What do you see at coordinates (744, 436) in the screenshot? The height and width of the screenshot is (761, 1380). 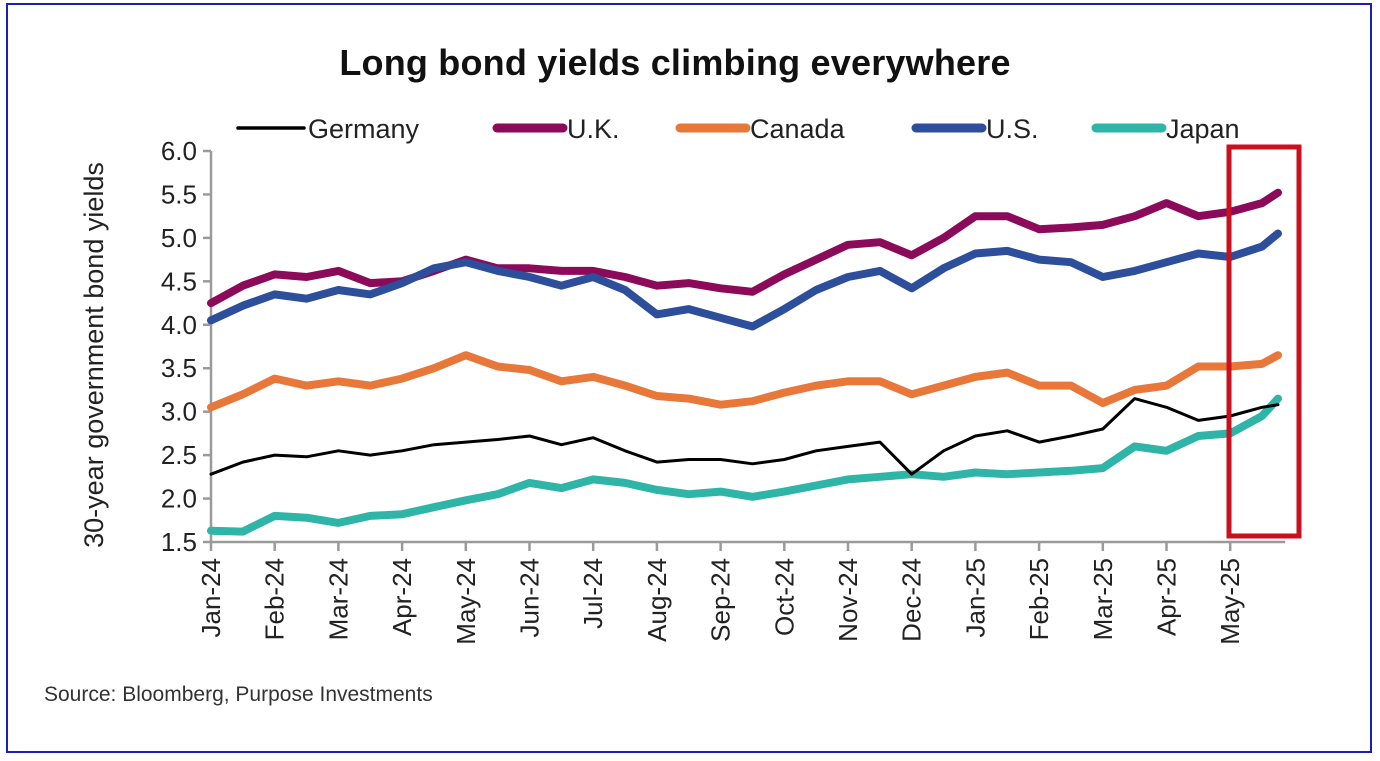 I see `series-line-germany` at bounding box center [744, 436].